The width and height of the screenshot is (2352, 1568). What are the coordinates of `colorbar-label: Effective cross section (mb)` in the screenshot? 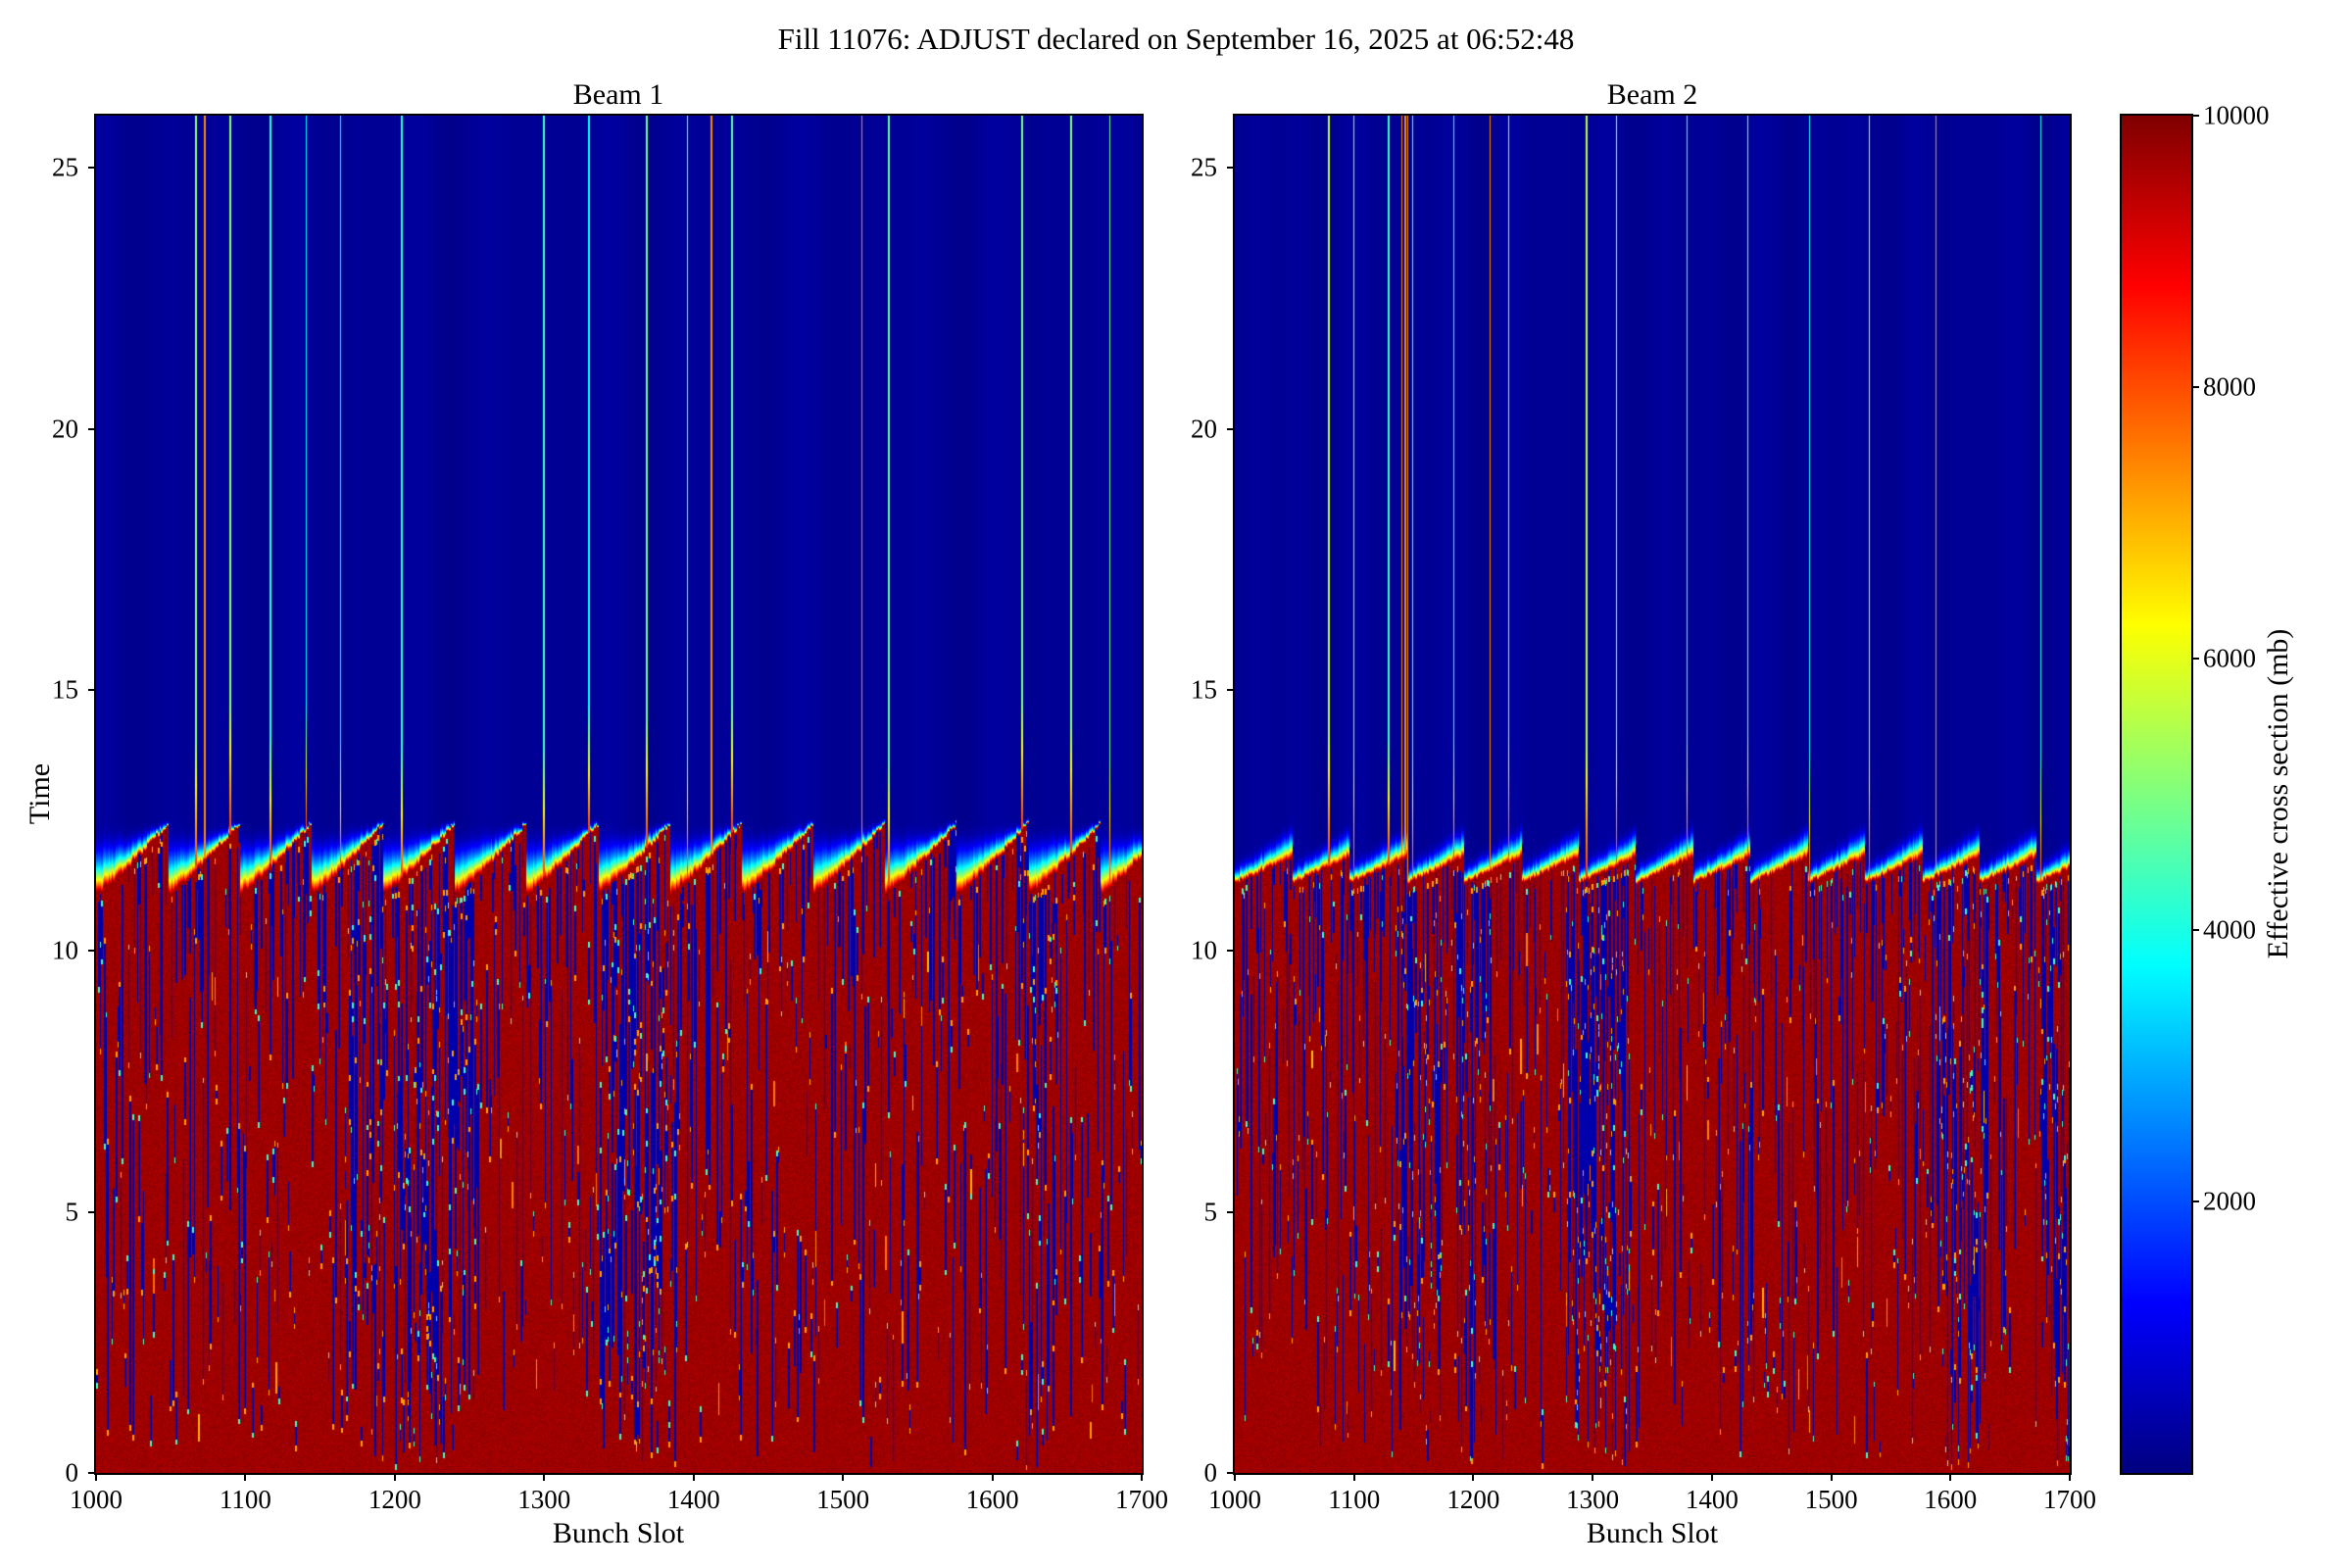 It's located at (2278, 793).